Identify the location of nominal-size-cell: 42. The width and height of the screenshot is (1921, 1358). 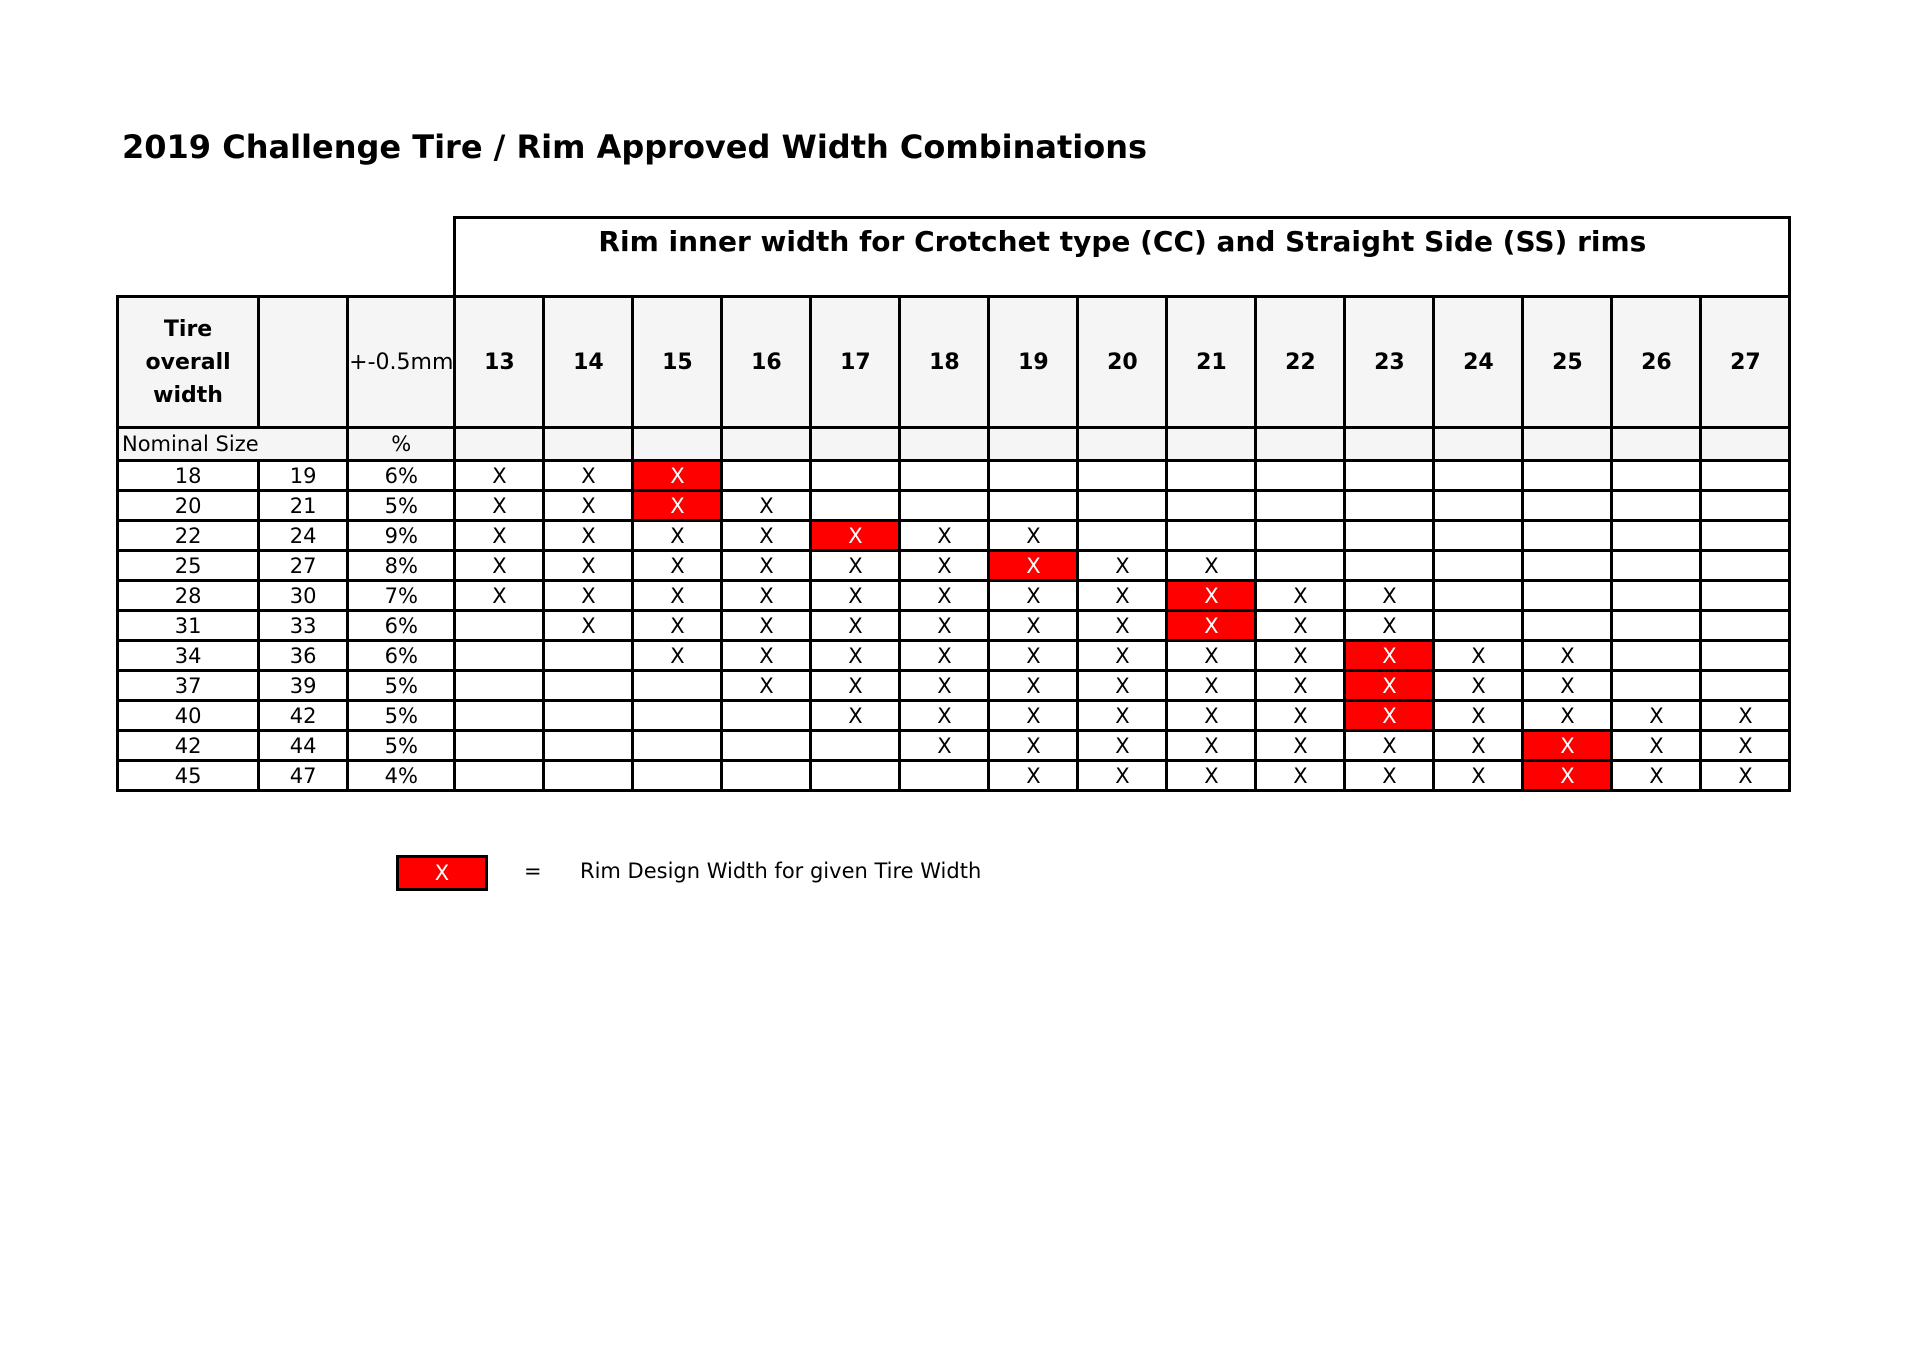
(188, 745).